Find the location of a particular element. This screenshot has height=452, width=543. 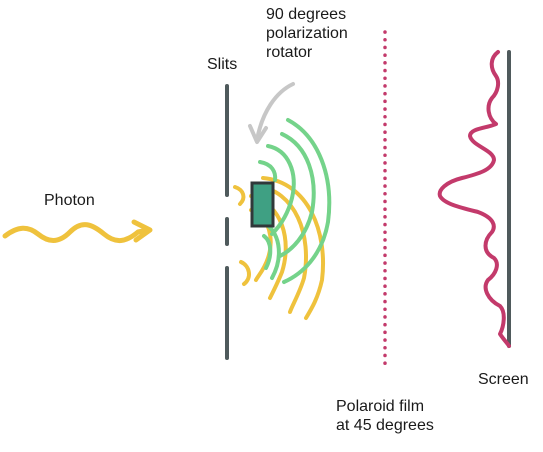

photon-arrowhead is located at coordinates (142, 231).